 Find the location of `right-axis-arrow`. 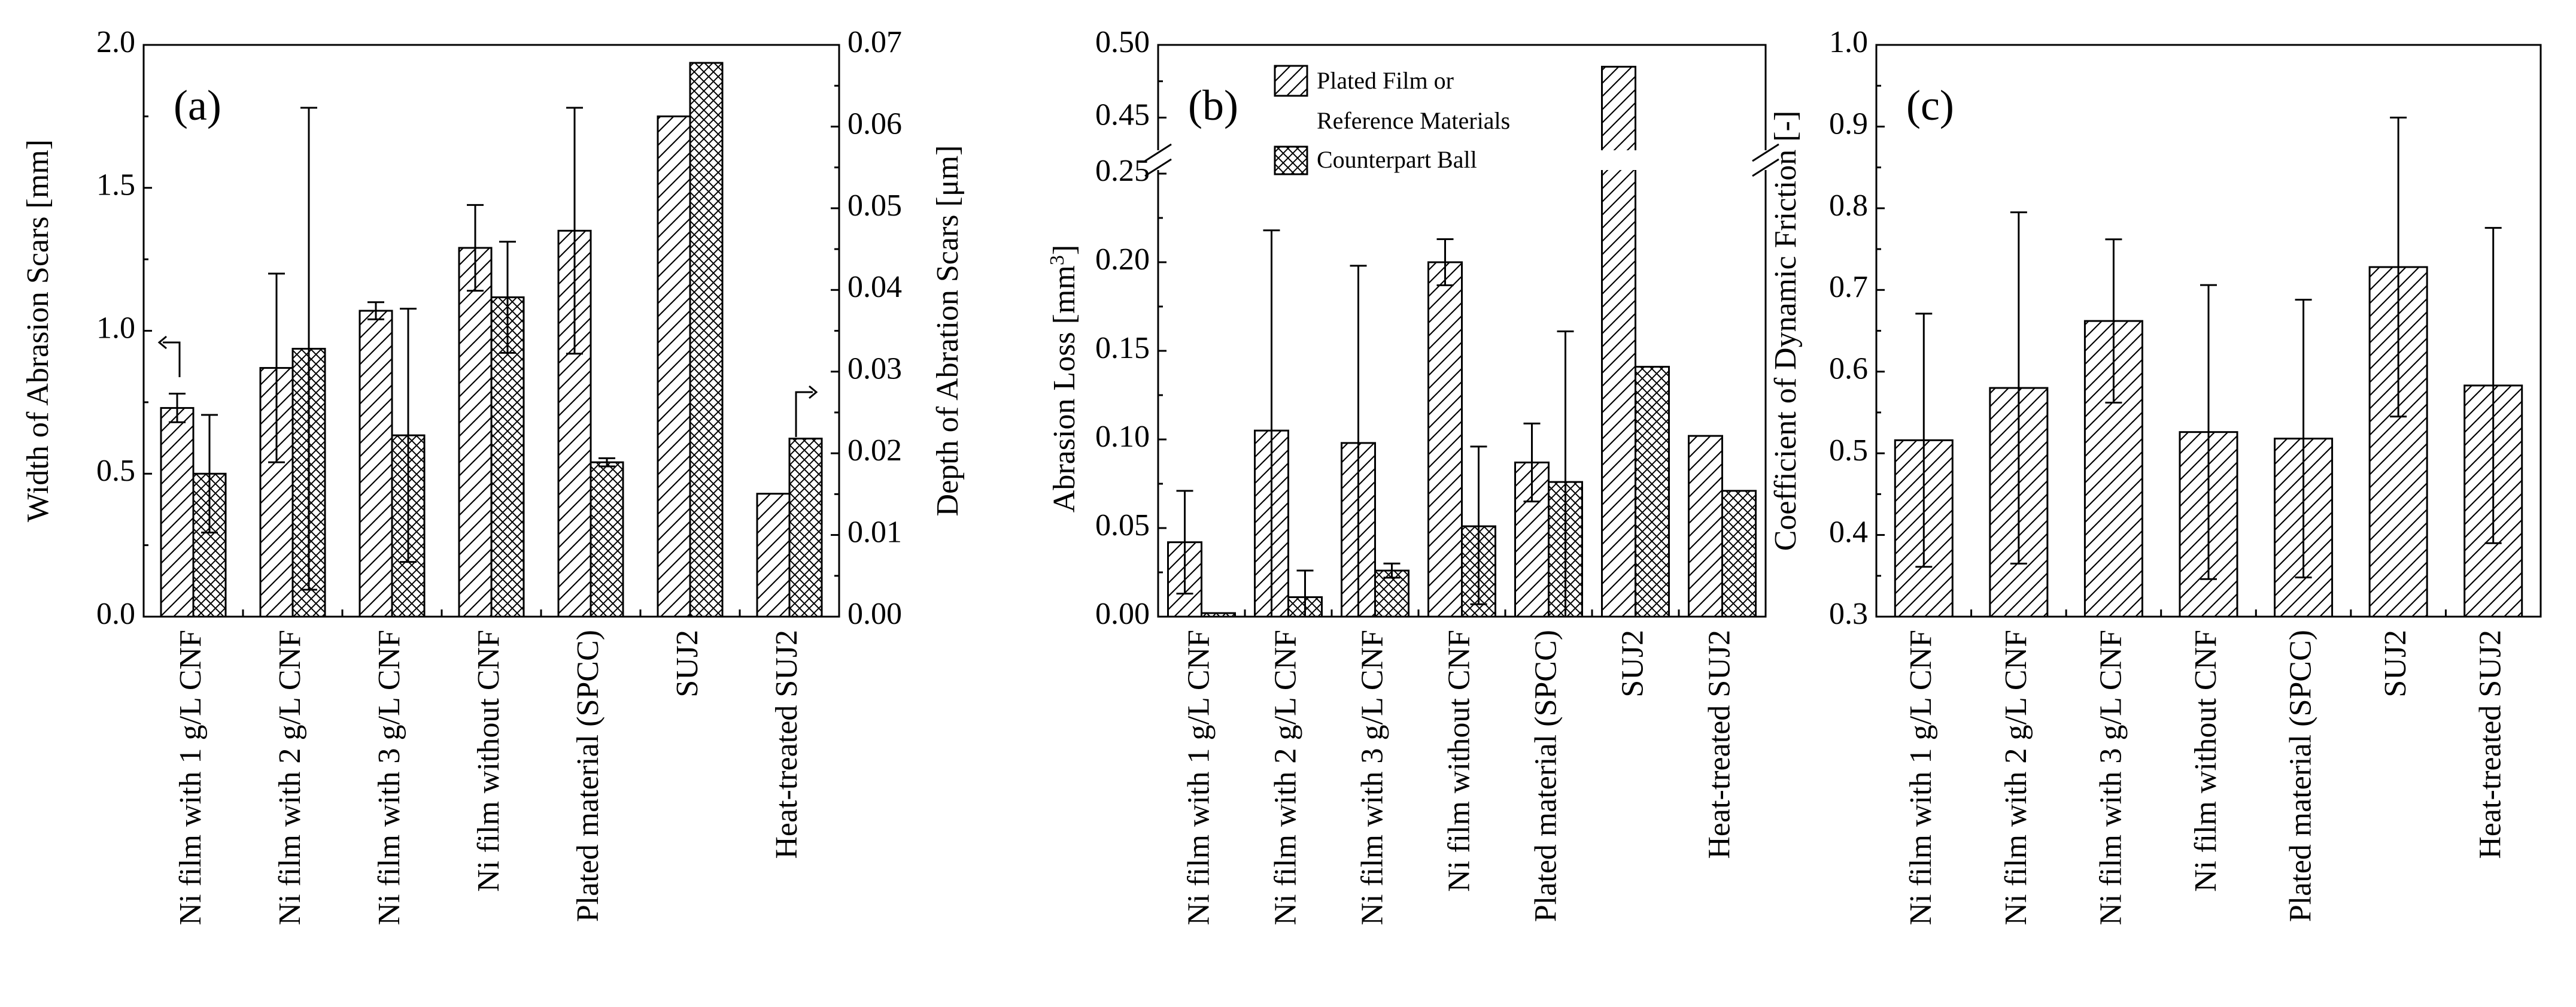

right-axis-arrow is located at coordinates (804, 414).